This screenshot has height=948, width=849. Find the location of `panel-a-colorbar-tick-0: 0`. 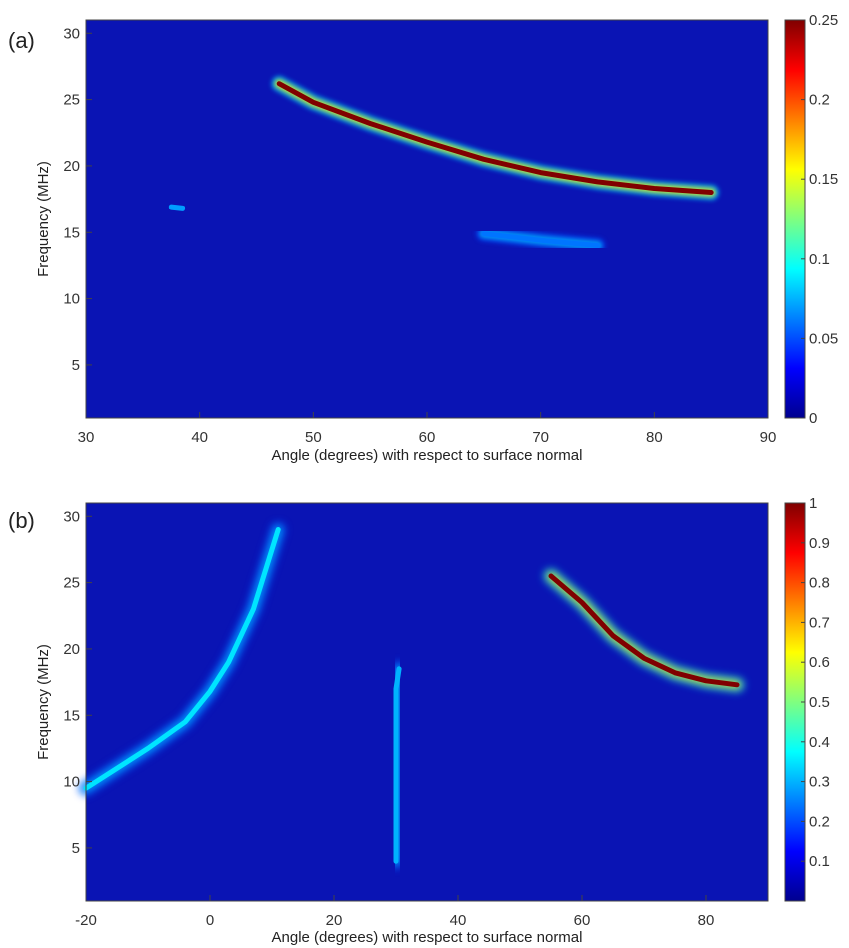

panel-a-colorbar-tick-0: 0 is located at coordinates (813, 418).